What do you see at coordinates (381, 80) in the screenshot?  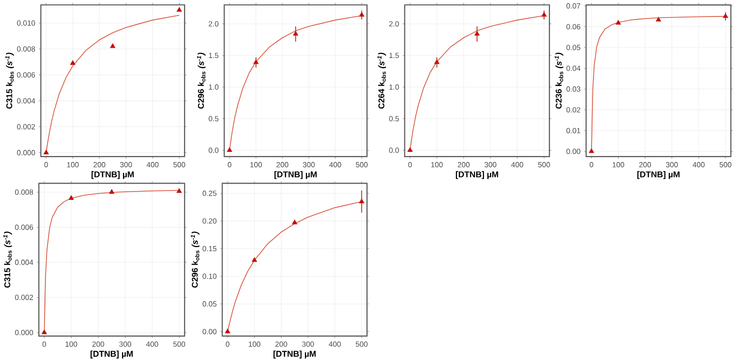 I see `text: C264 k$_{obs}$ (s$^{-1}$)` at bounding box center [381, 80].